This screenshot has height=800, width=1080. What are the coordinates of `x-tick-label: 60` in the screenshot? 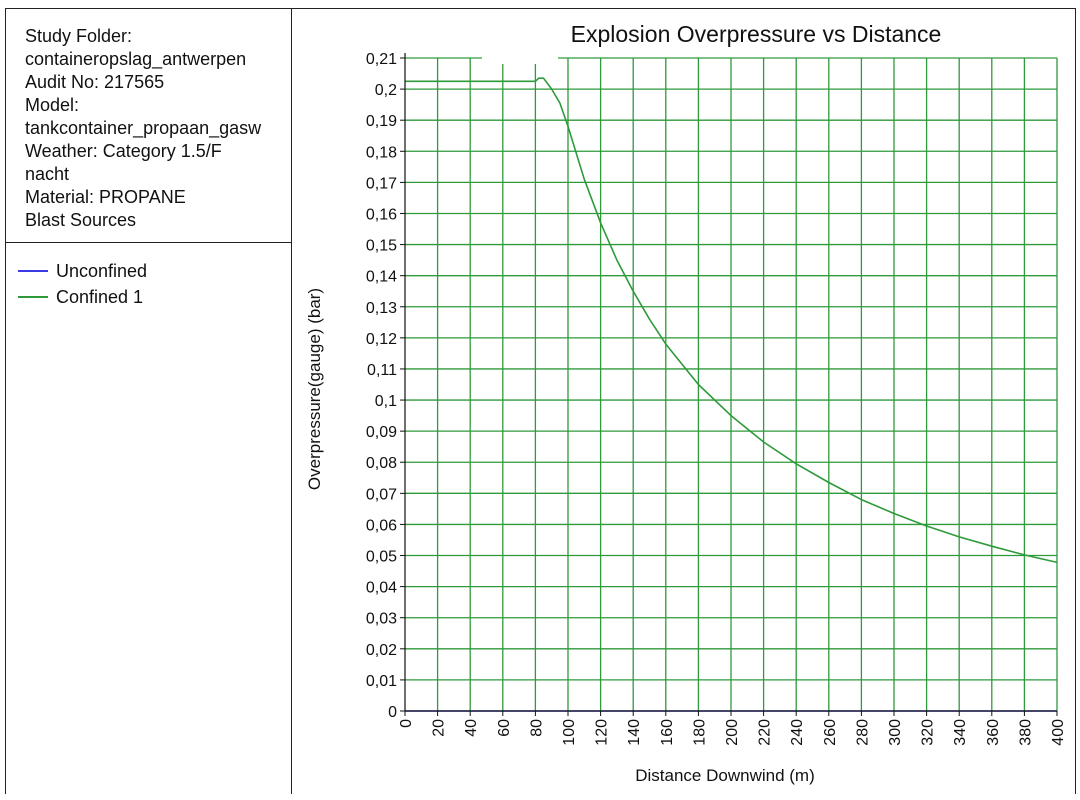 It's located at (504, 728).